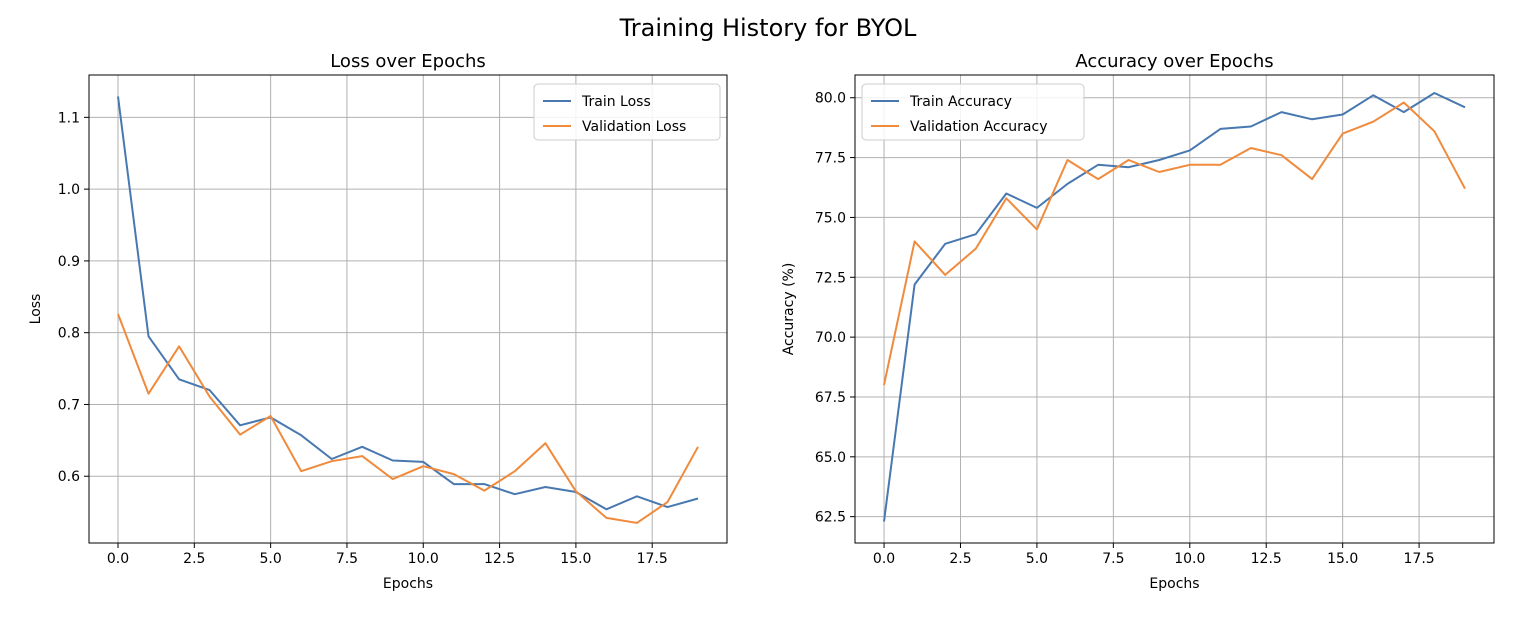  Describe the element at coordinates (768, 28) in the screenshot. I see `figure-title: Training History for BYOL` at that location.